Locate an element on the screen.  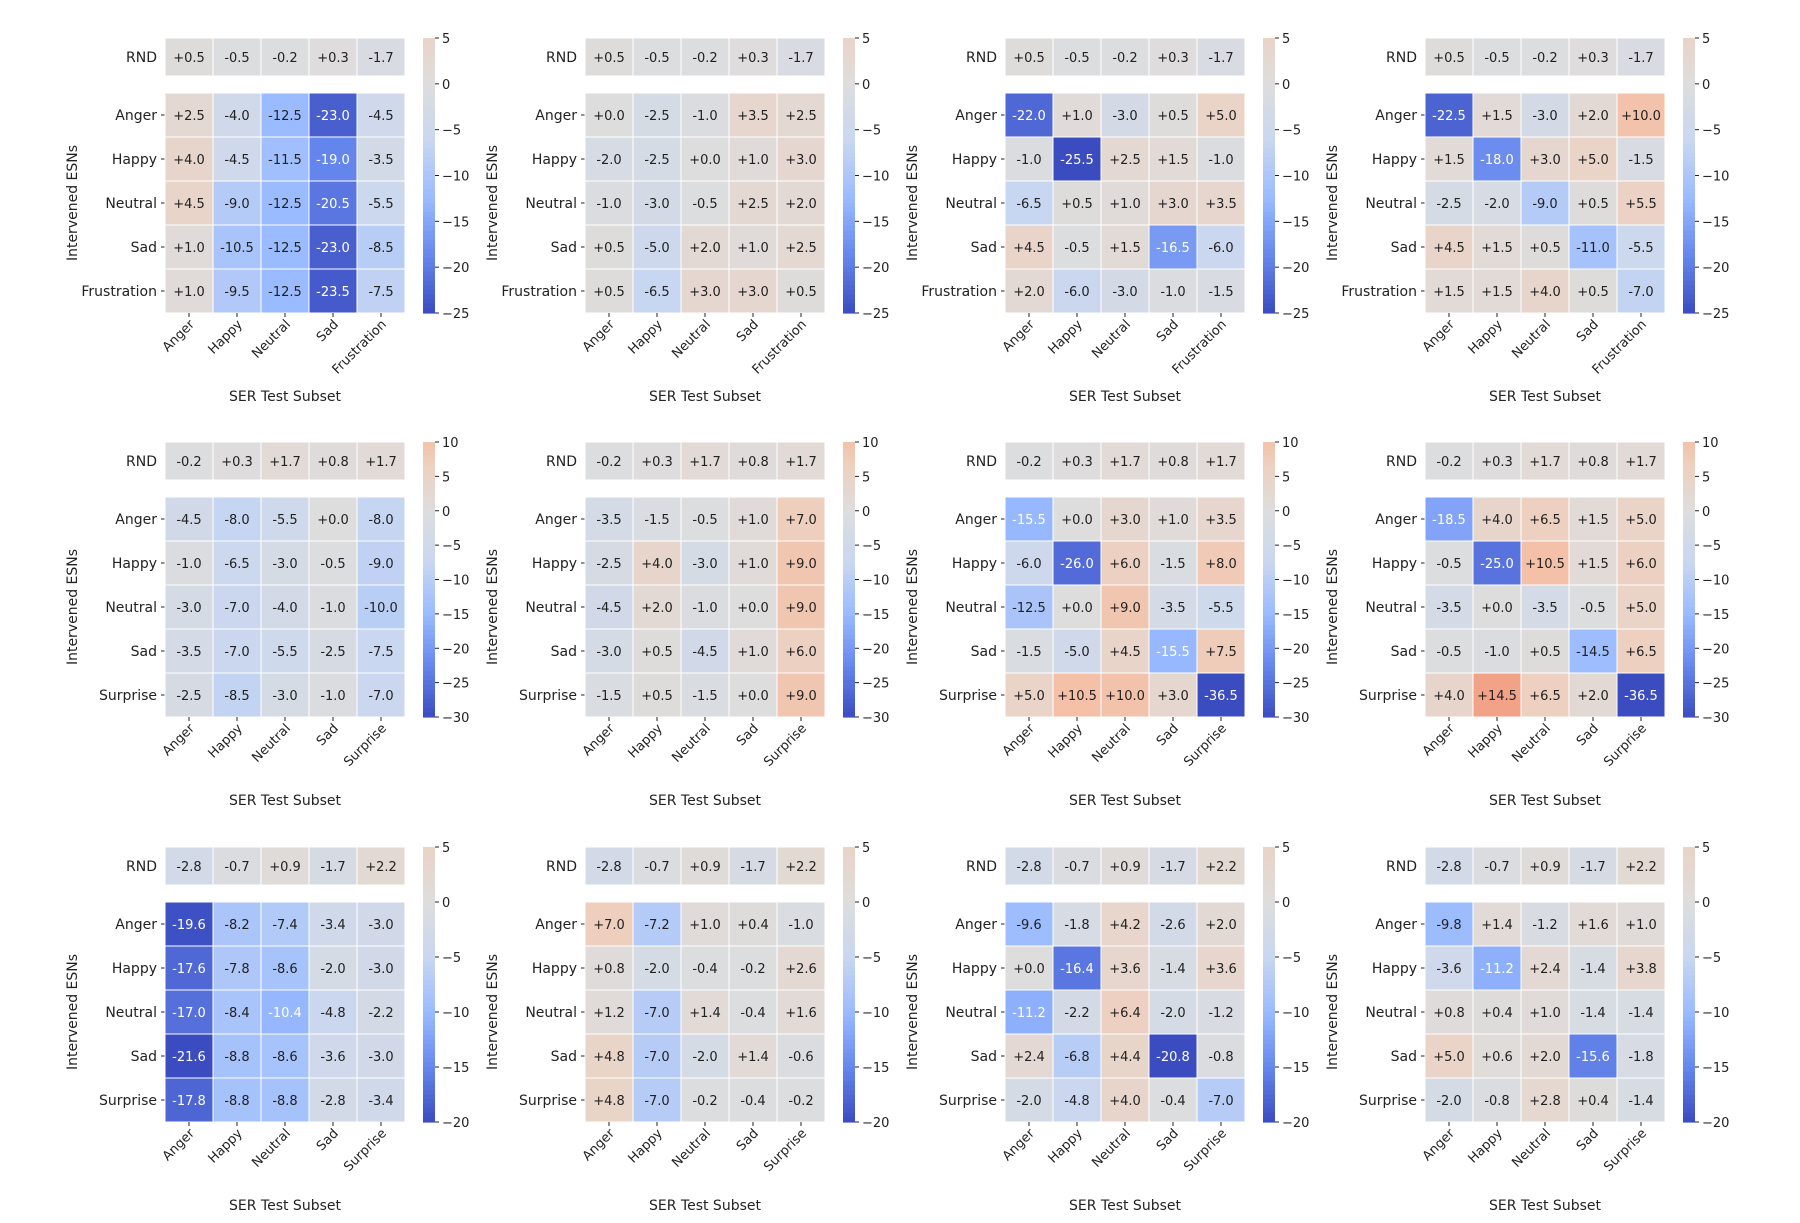
cell-value: -1.4 is located at coordinates (1640, 1101).